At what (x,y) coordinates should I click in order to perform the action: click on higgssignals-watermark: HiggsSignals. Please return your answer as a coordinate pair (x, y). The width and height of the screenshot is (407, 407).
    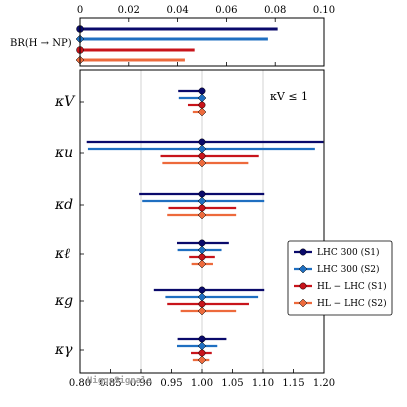
    Looking at the image, I should click on (119, 380).